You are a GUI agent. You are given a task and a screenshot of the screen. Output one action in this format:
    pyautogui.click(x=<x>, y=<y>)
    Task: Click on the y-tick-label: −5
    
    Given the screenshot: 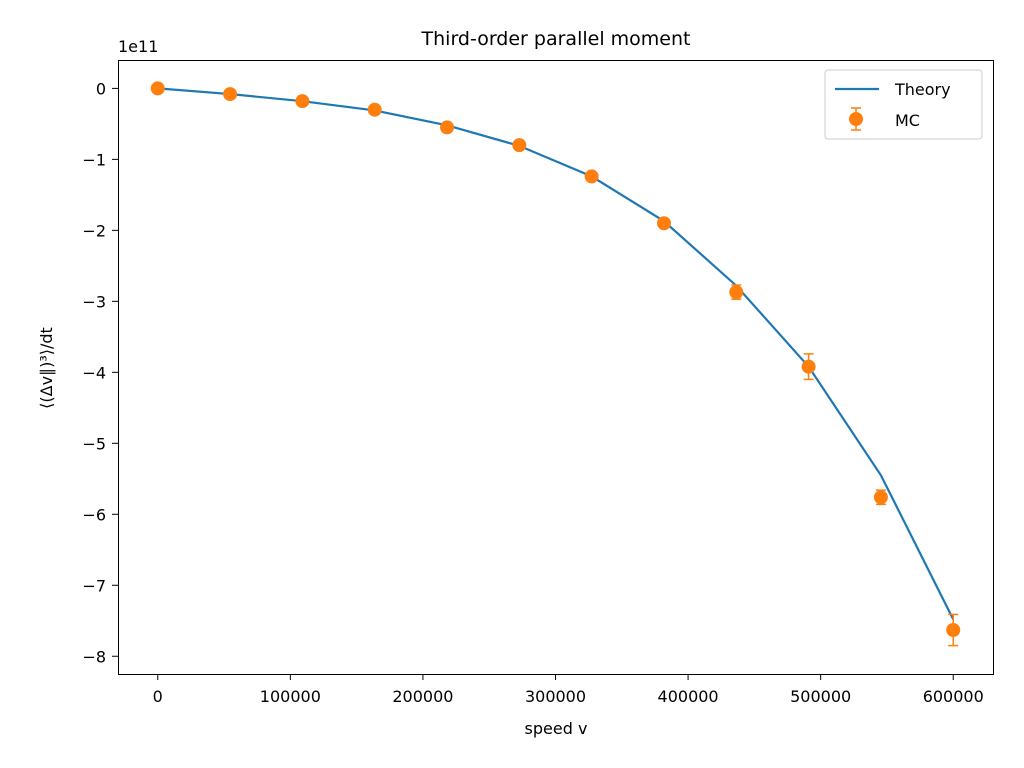 What is the action you would take?
    pyautogui.click(x=94, y=443)
    